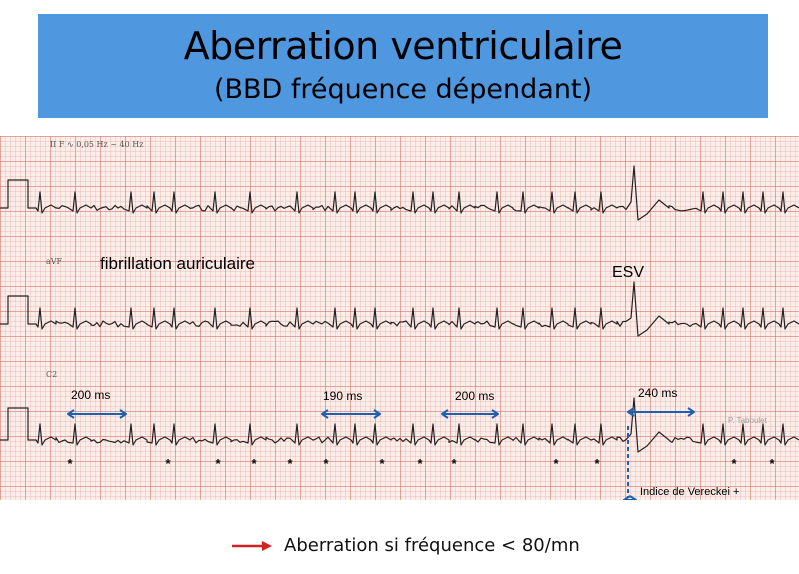 This screenshot has height=574, width=799. Describe the element at coordinates (91, 395) in the screenshot. I see `interval-label-1: 200 ms` at that location.